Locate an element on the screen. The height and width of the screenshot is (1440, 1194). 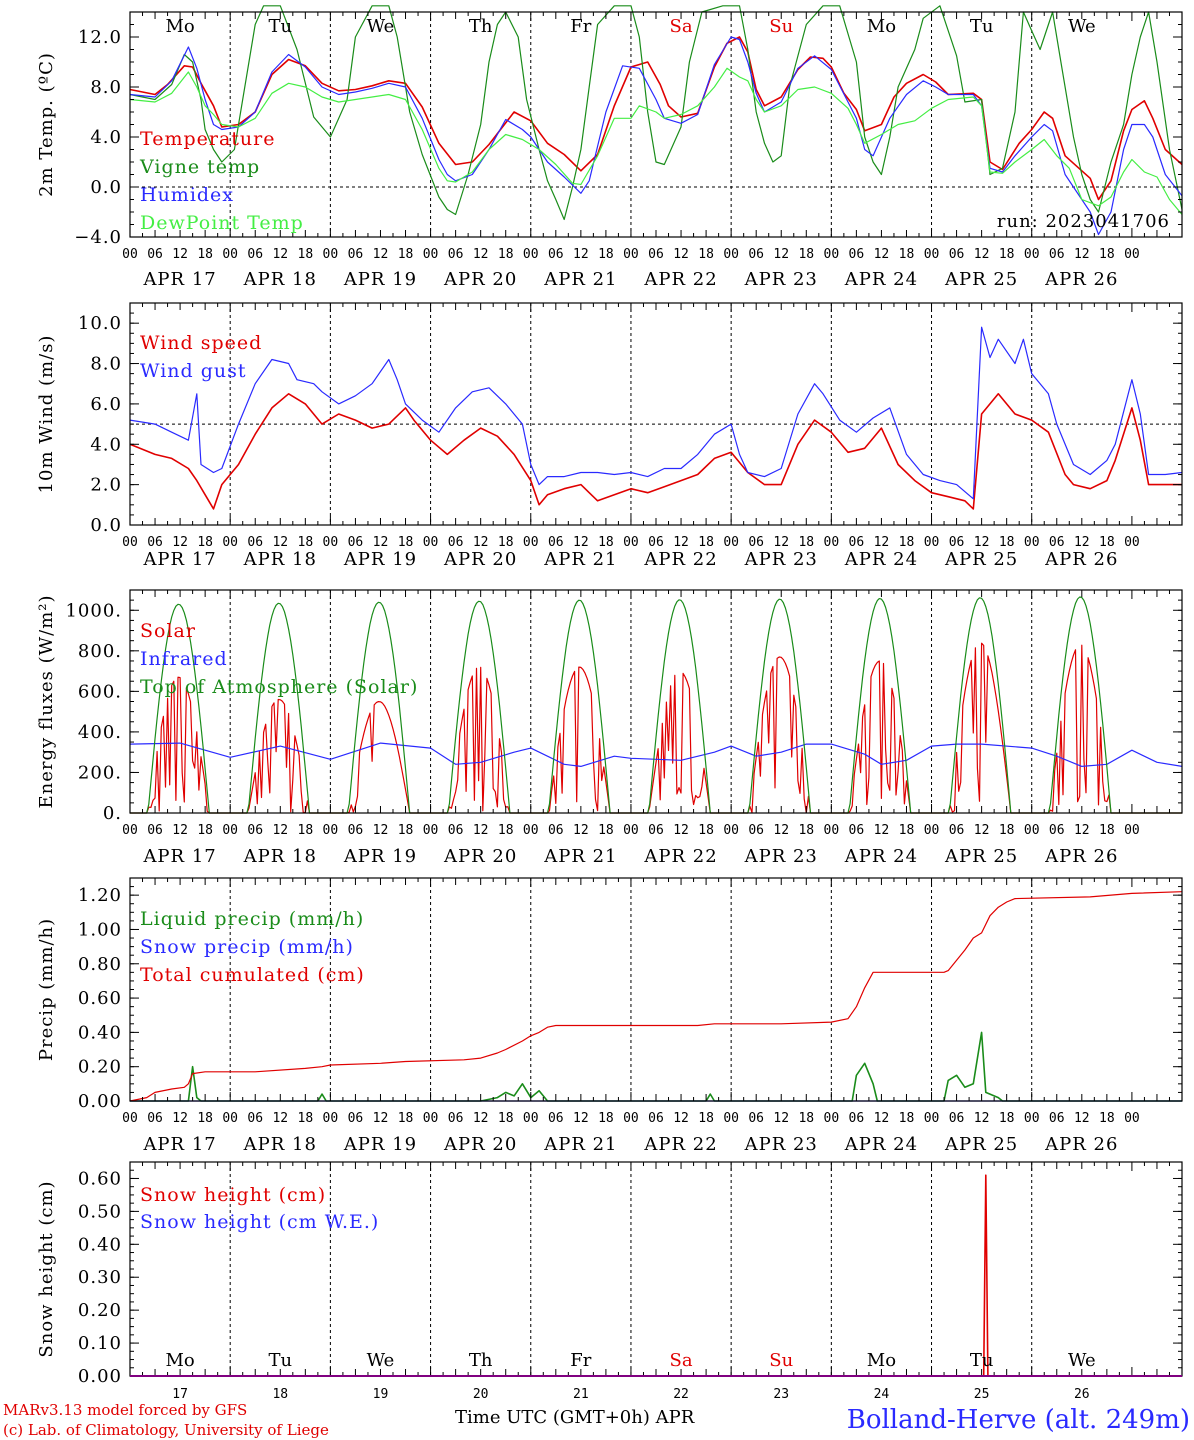
weekday-label: Sa is located at coordinates (681, 26).